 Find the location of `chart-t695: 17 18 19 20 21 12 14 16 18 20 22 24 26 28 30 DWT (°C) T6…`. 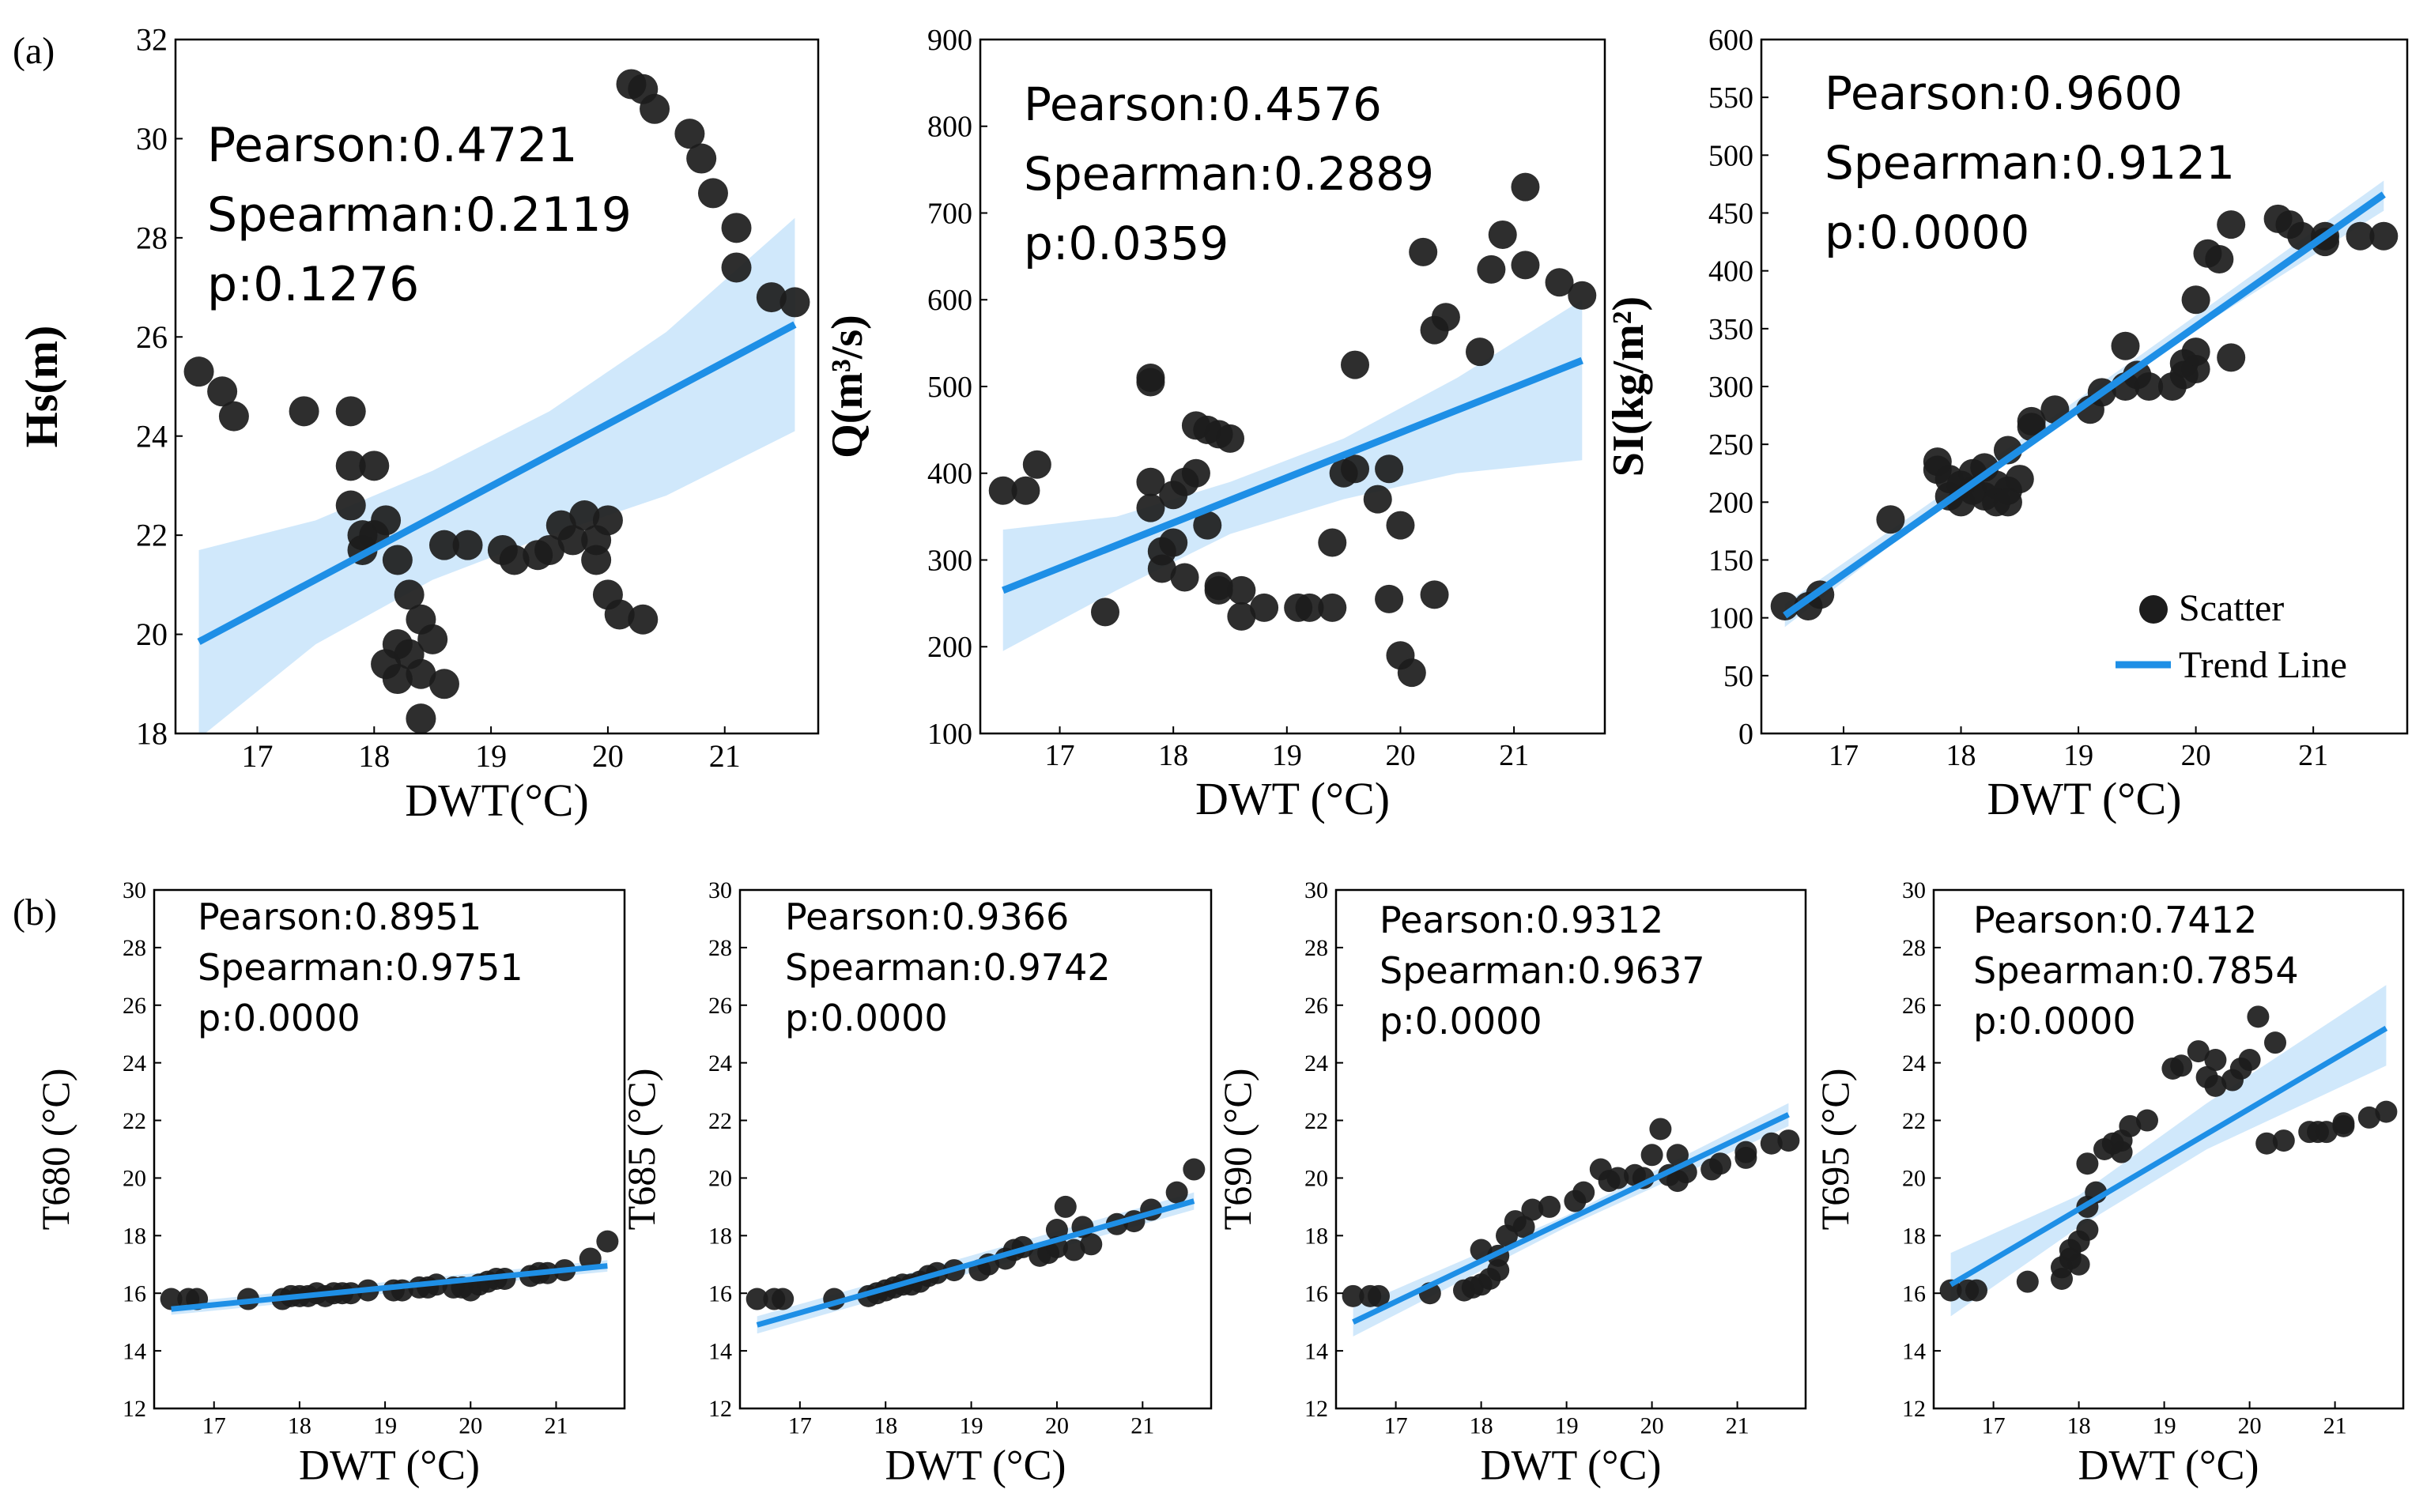

chart-t695: 17 18 19 20 21 12 14 16 18 20 22 24 26 28 30 DWT (°C) T6… is located at coordinates (2109, 1182).